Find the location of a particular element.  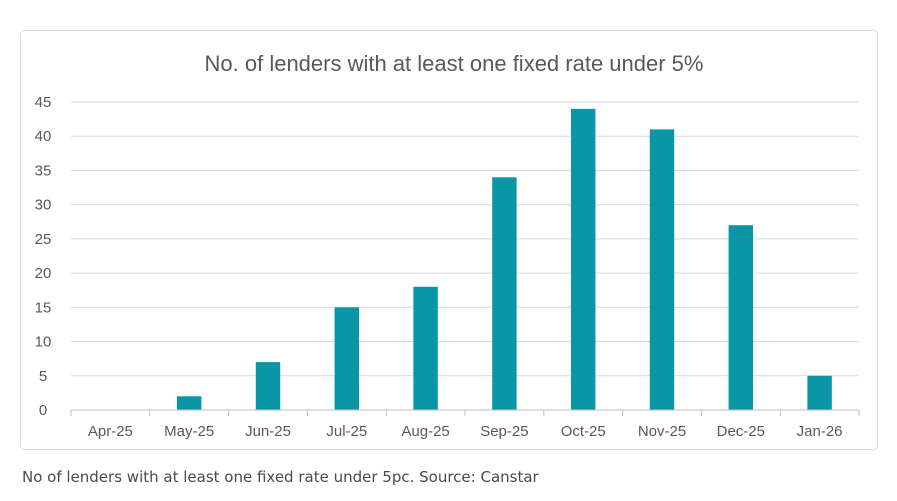

y-tick-label: 20 is located at coordinates (43, 273).